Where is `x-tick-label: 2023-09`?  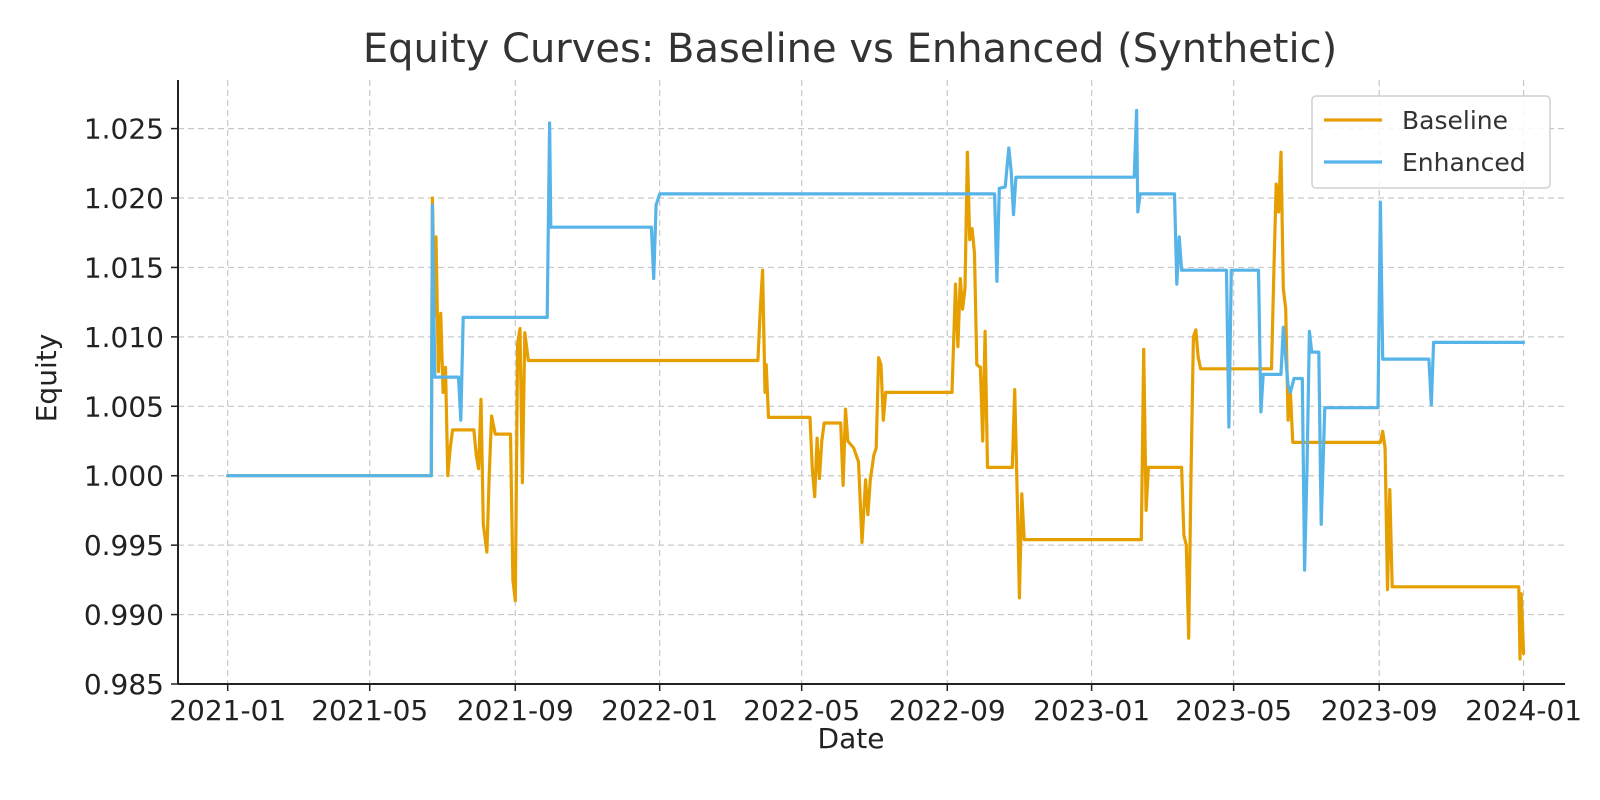 x-tick-label: 2023-09 is located at coordinates (1379, 710).